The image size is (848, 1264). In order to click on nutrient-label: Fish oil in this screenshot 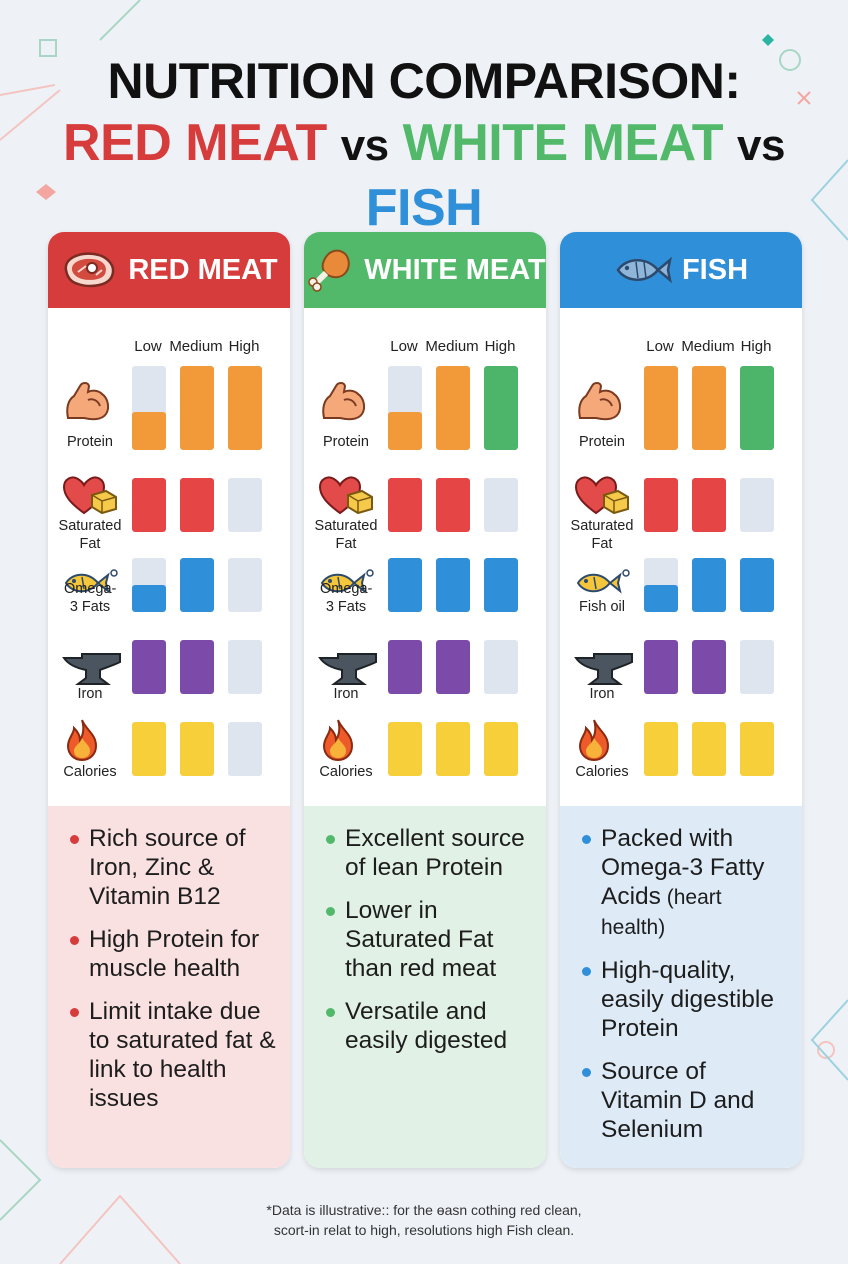, I will do `click(602, 607)`.